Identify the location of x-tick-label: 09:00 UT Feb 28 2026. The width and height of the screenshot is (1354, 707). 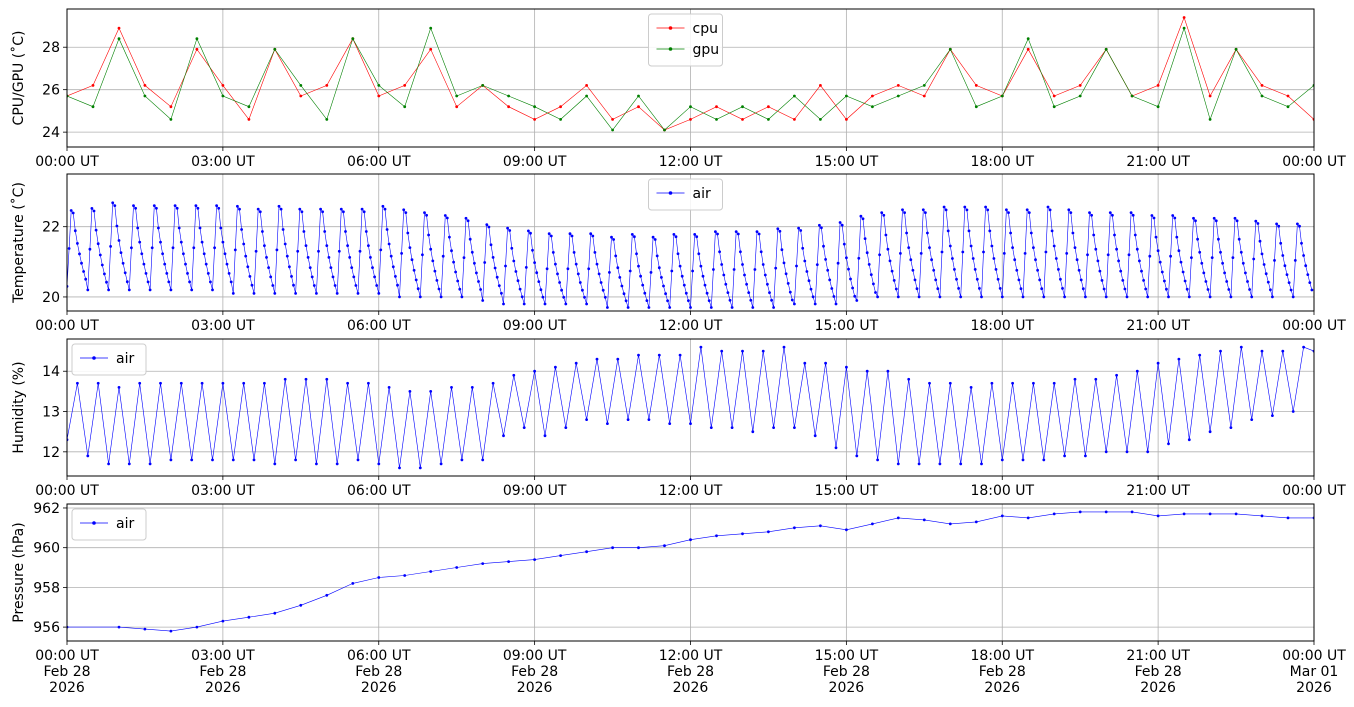
(535, 672).